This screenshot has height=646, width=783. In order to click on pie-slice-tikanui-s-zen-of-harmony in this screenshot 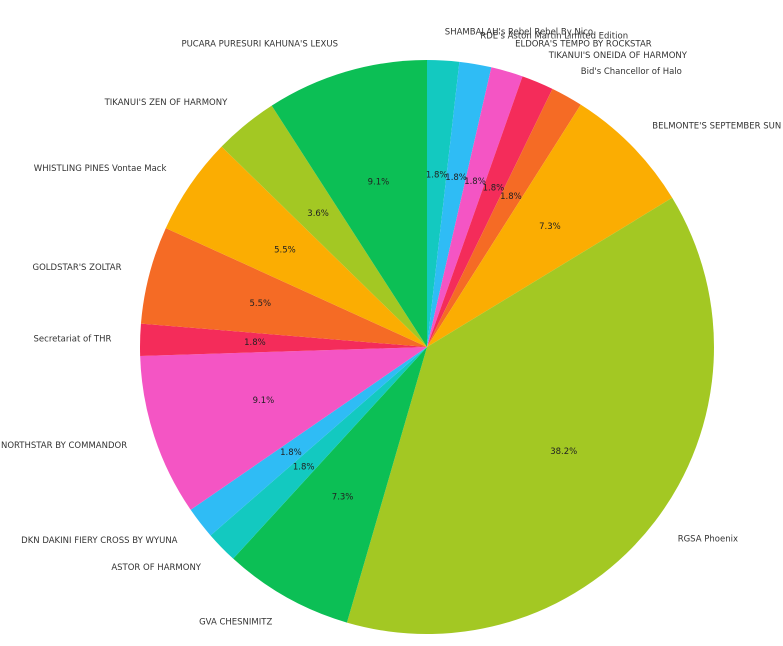, I will do `click(324, 226)`.